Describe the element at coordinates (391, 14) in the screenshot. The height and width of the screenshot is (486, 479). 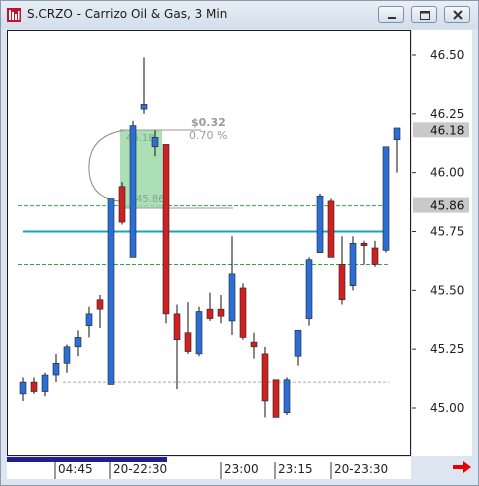
I see `minimize-button` at that location.